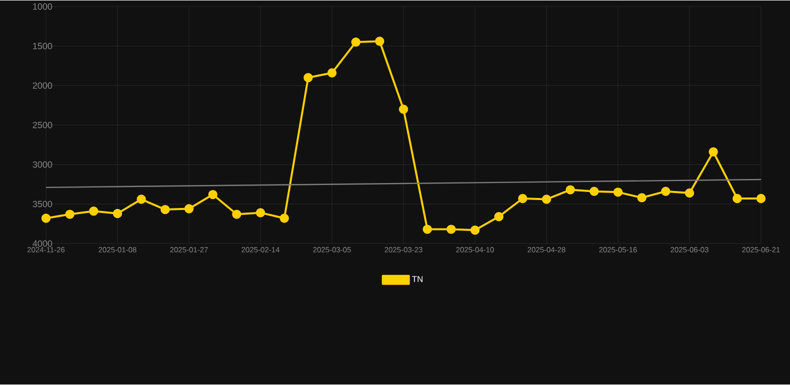 This screenshot has width=790, height=385. Describe the element at coordinates (42, 7) in the screenshot. I see `y-tick-label: 1000` at that location.